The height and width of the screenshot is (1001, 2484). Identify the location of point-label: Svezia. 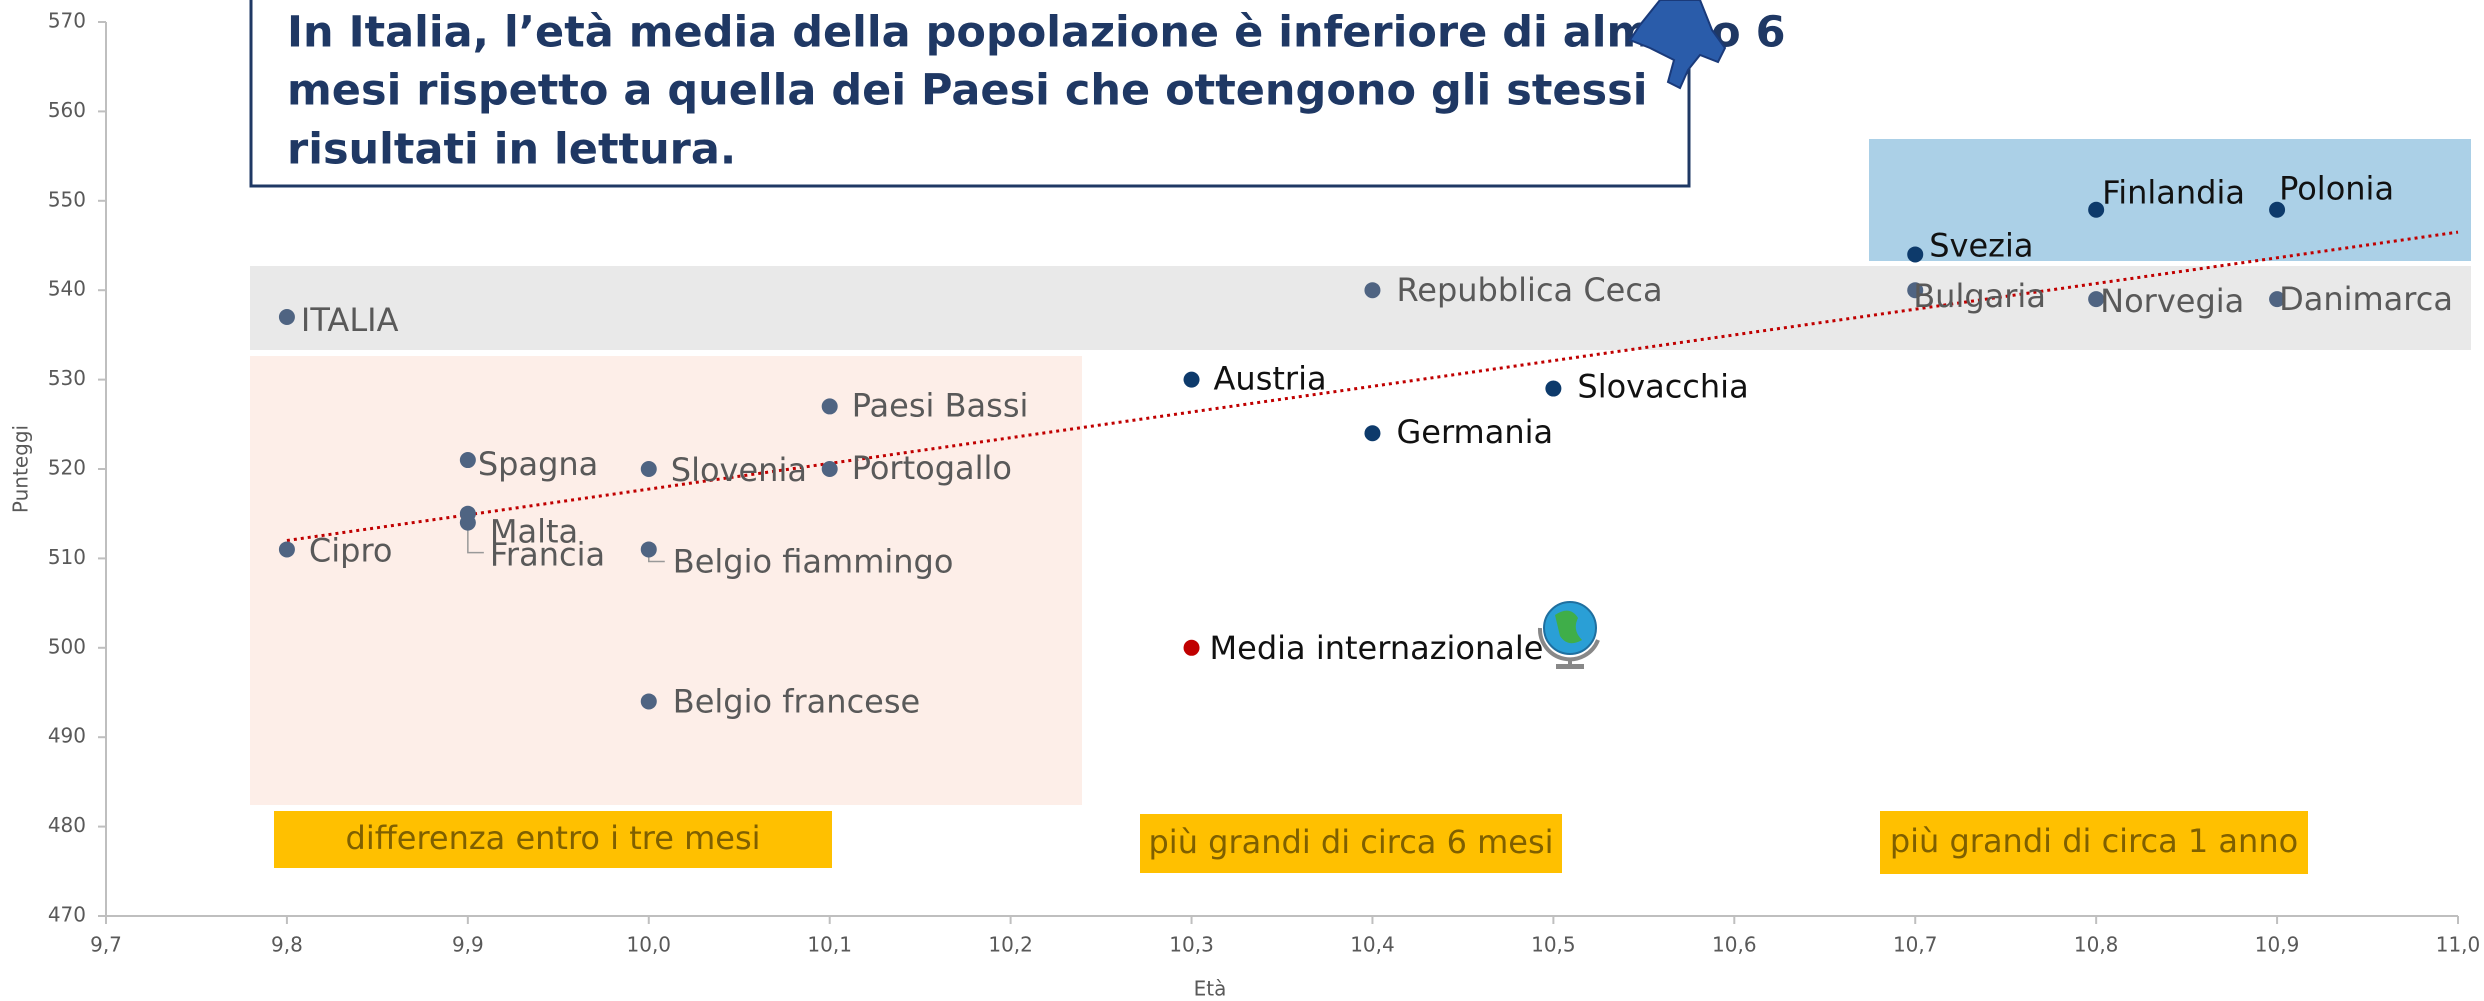
(1981, 245).